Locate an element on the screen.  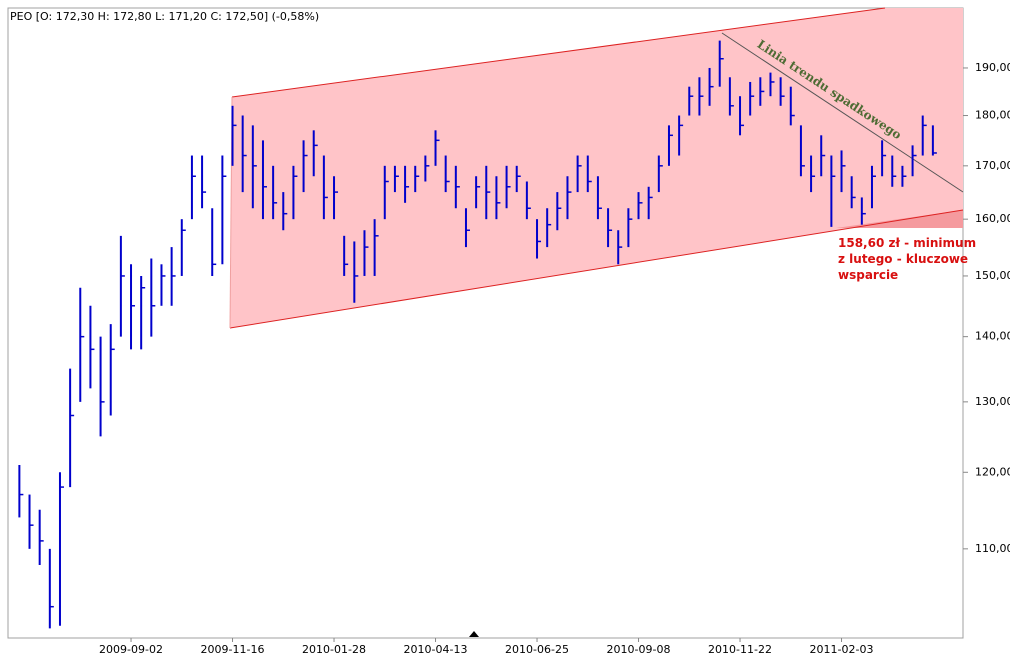
y-tick-label: 140,00 is located at coordinates (992, 336).